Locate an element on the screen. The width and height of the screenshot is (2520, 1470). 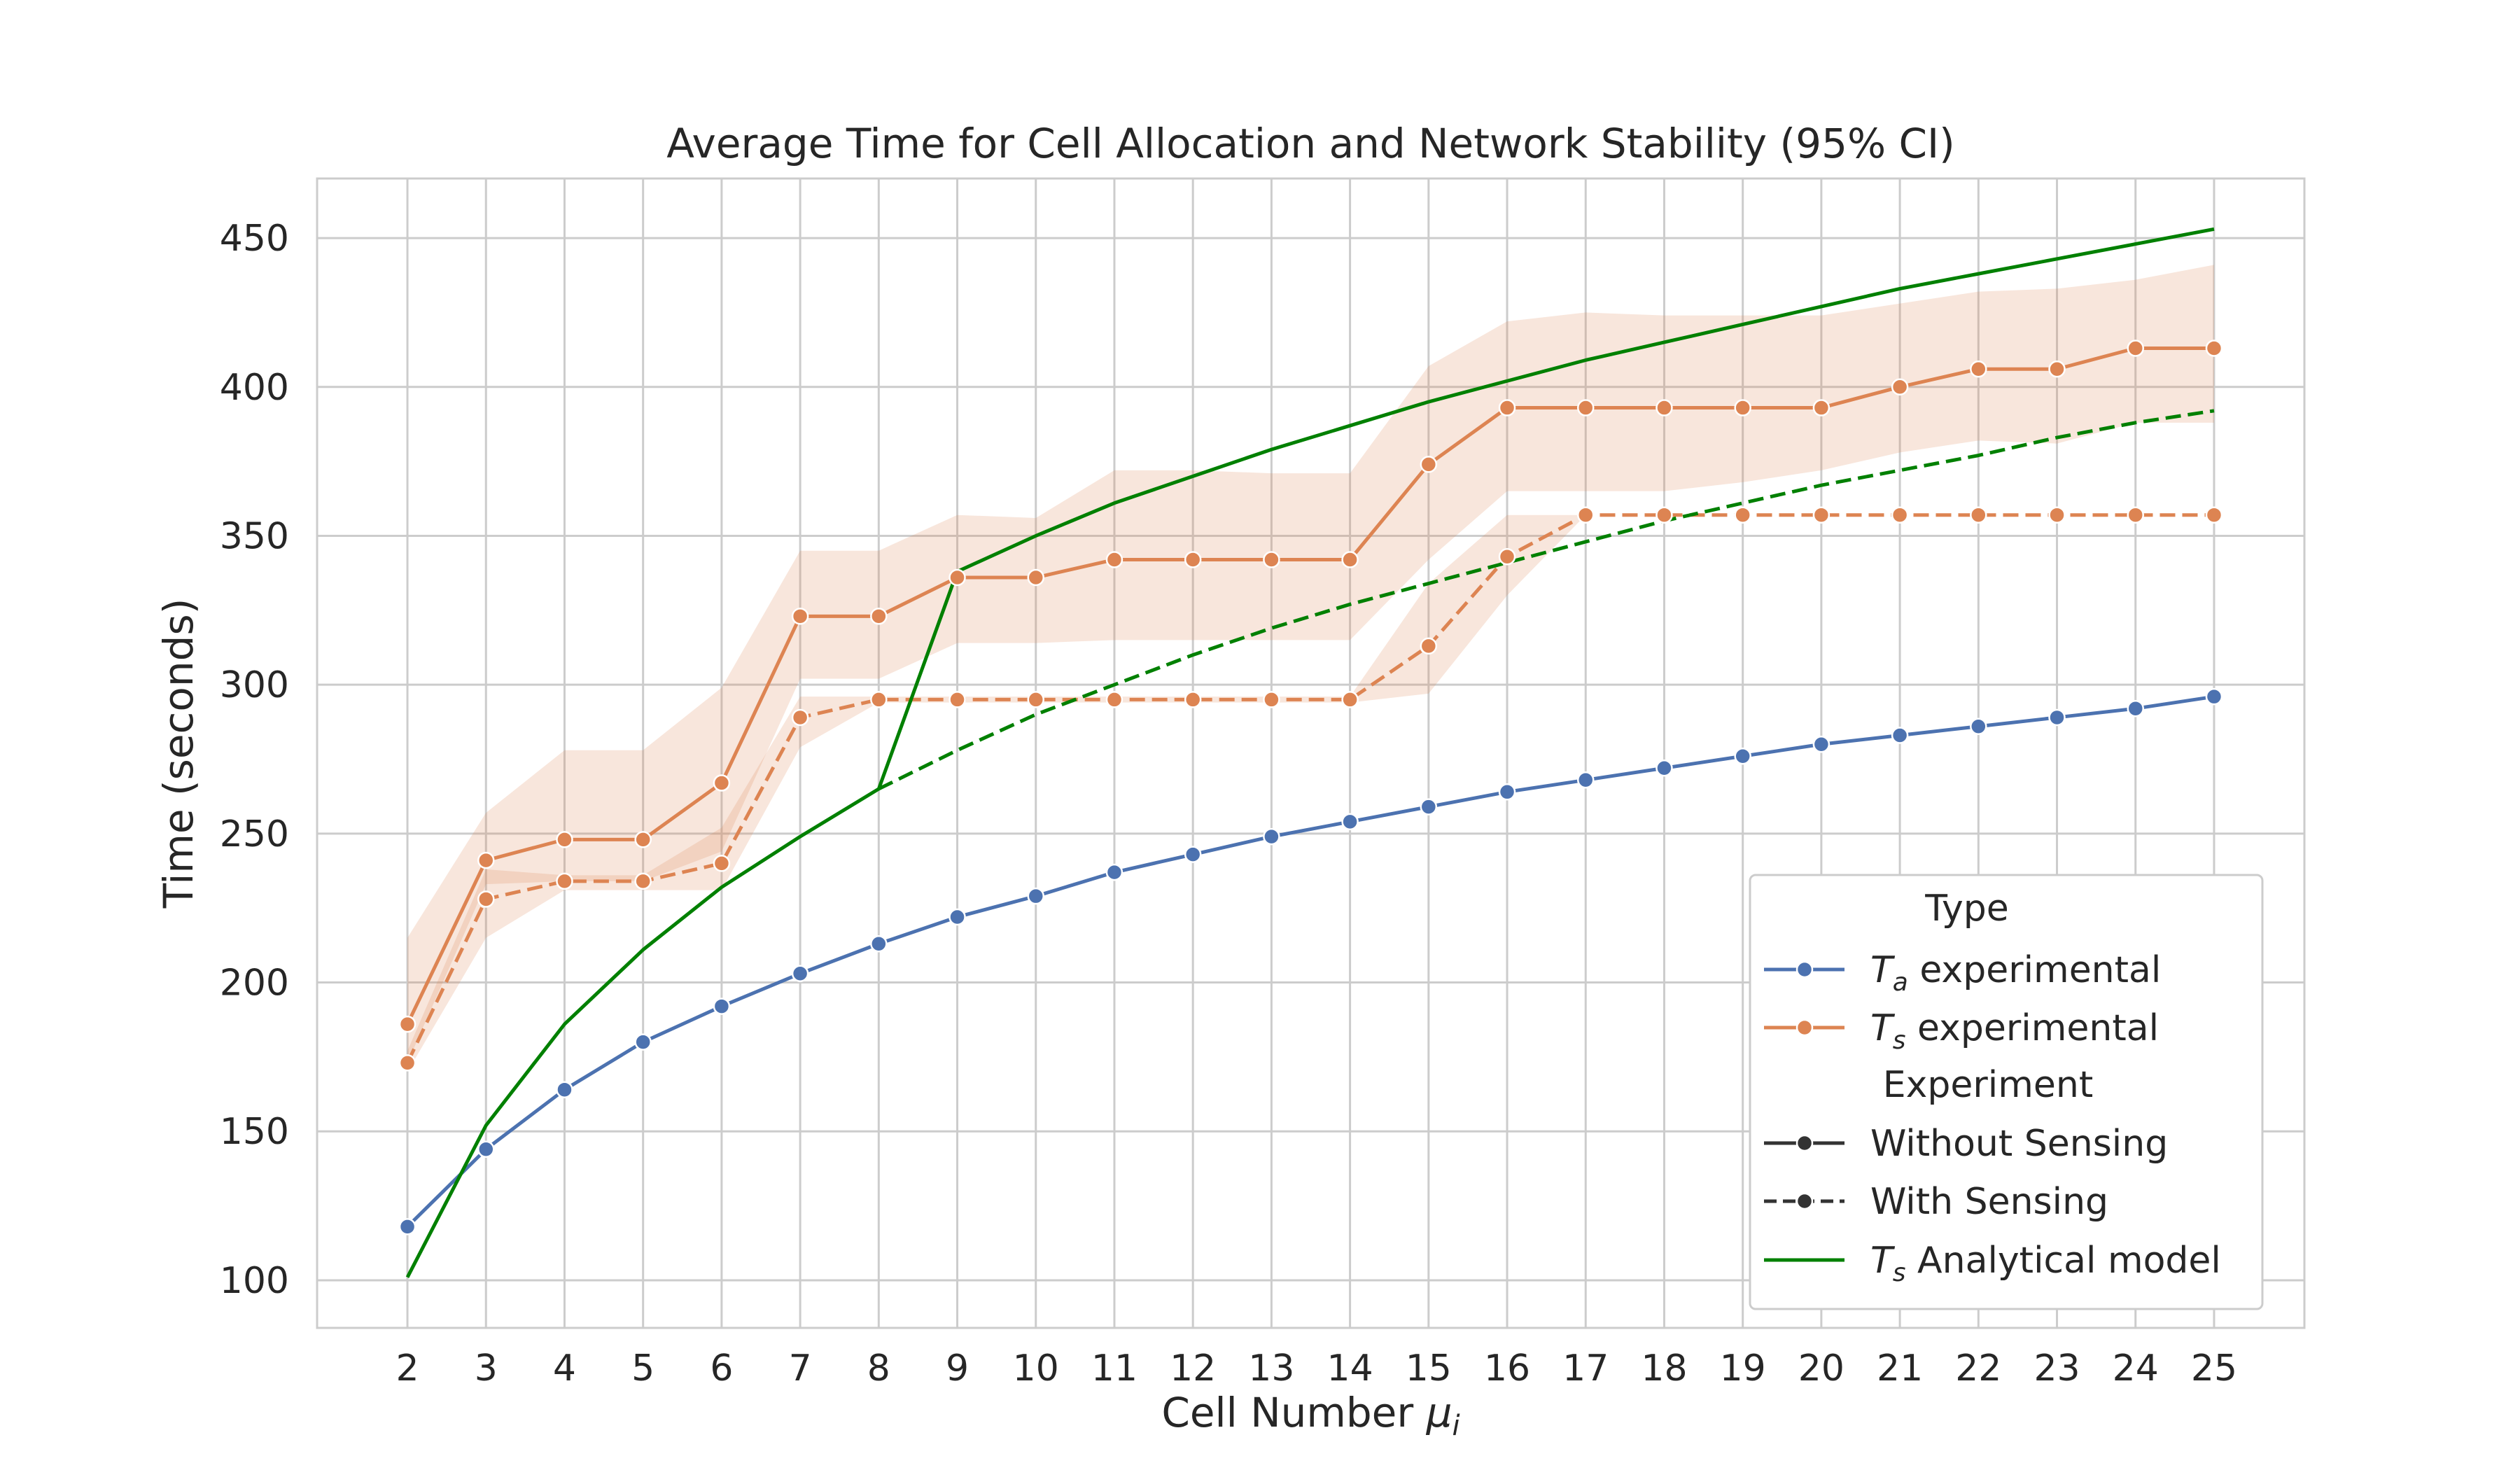
y-tick-label: 450 is located at coordinates (254, 239).